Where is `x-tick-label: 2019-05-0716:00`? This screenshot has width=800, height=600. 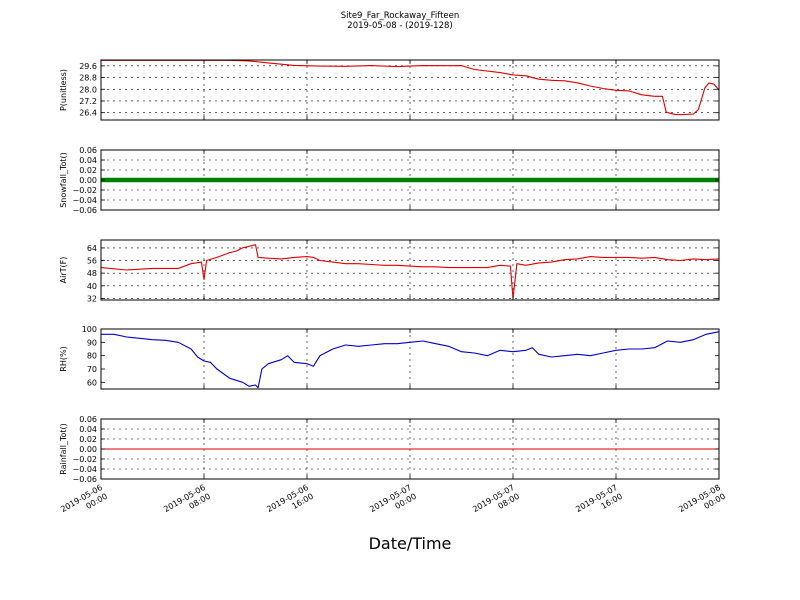
x-tick-label: 2019-05-0716:00 is located at coordinates (599, 503).